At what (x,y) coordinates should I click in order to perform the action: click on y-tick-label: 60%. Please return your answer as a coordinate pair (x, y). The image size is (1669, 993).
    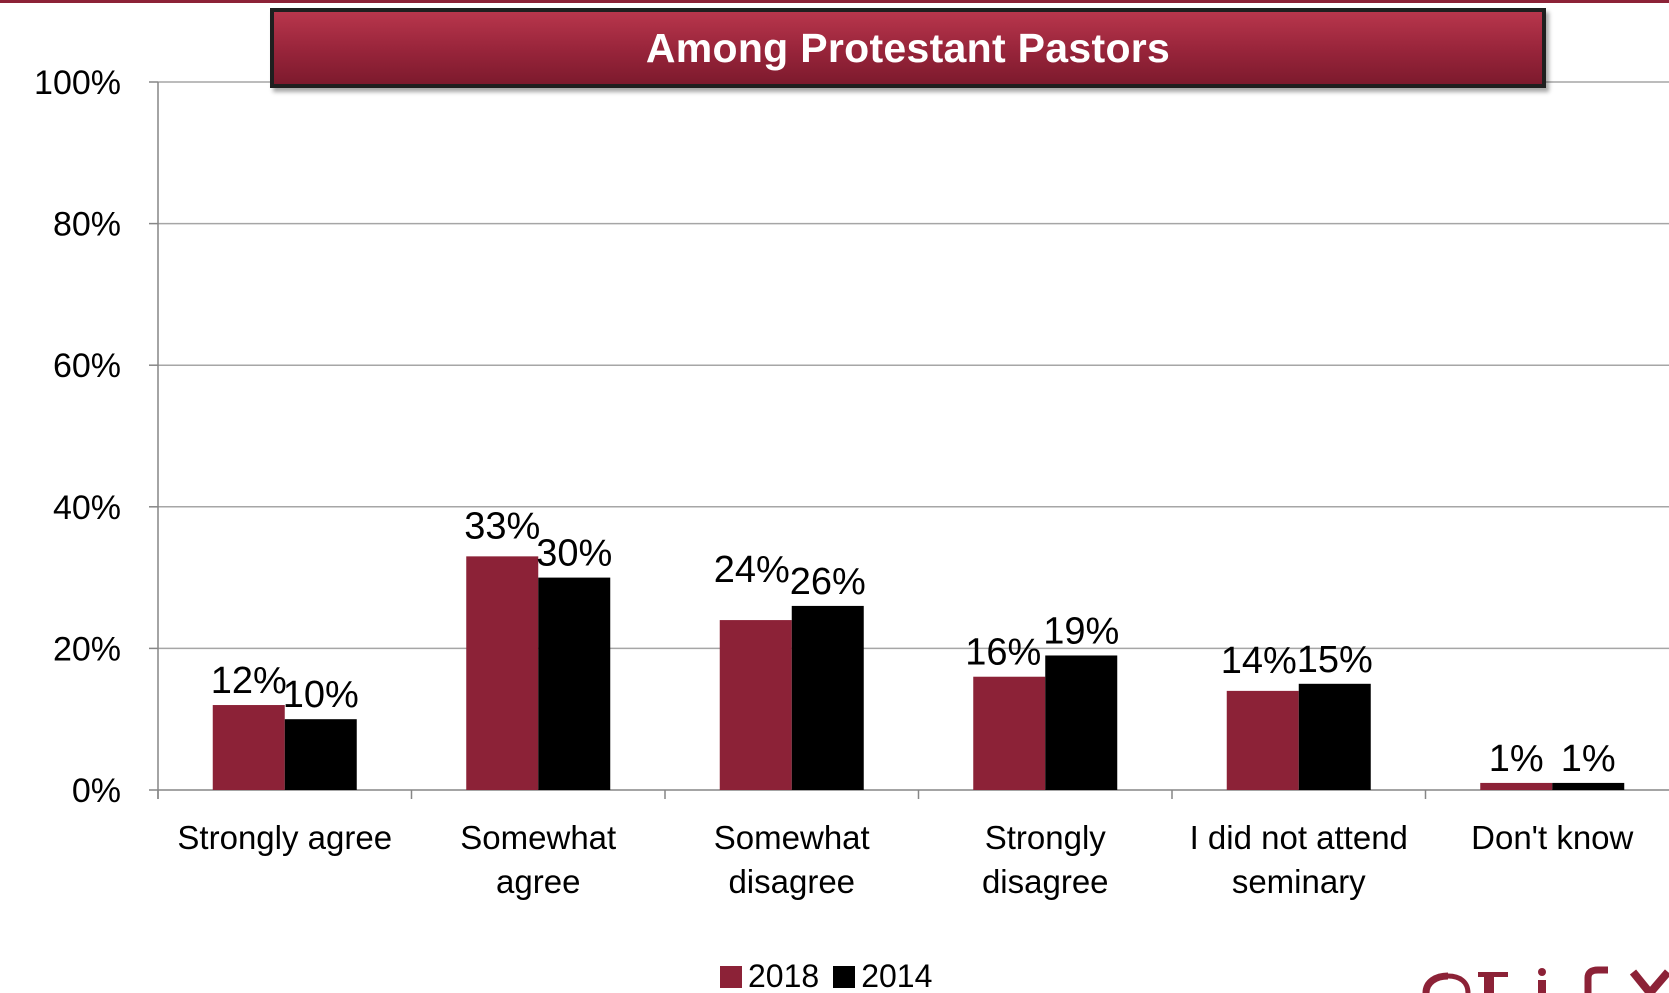
    Looking at the image, I should click on (87, 366).